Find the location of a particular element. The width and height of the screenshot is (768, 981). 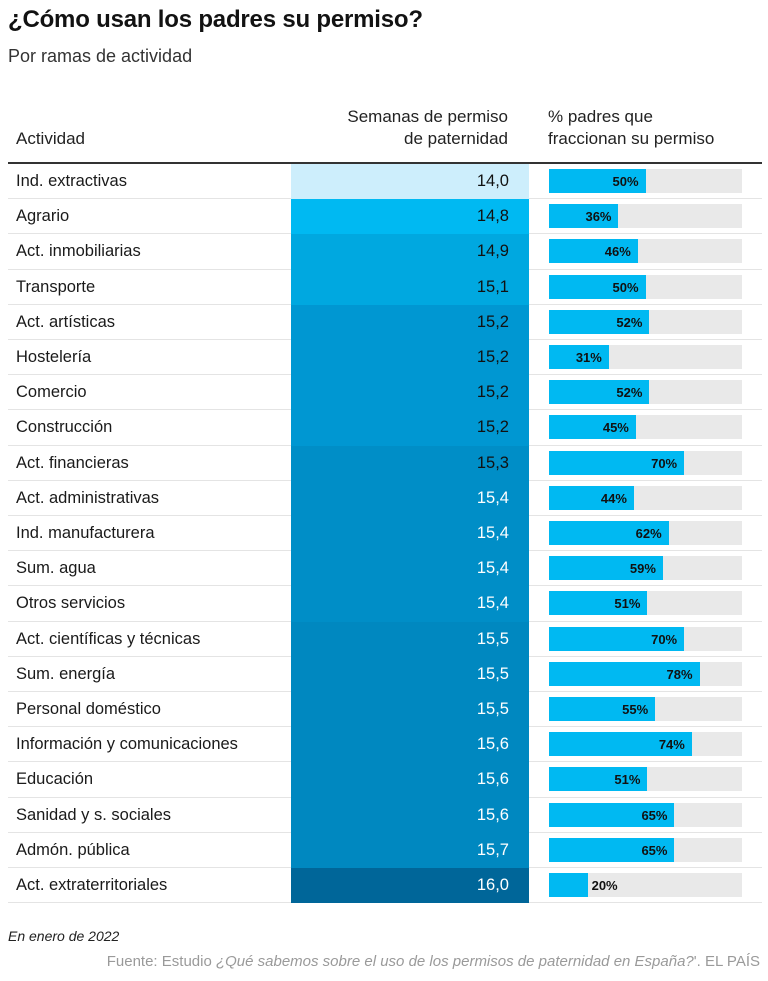

pct-label: 44% is located at coordinates (613, 498).